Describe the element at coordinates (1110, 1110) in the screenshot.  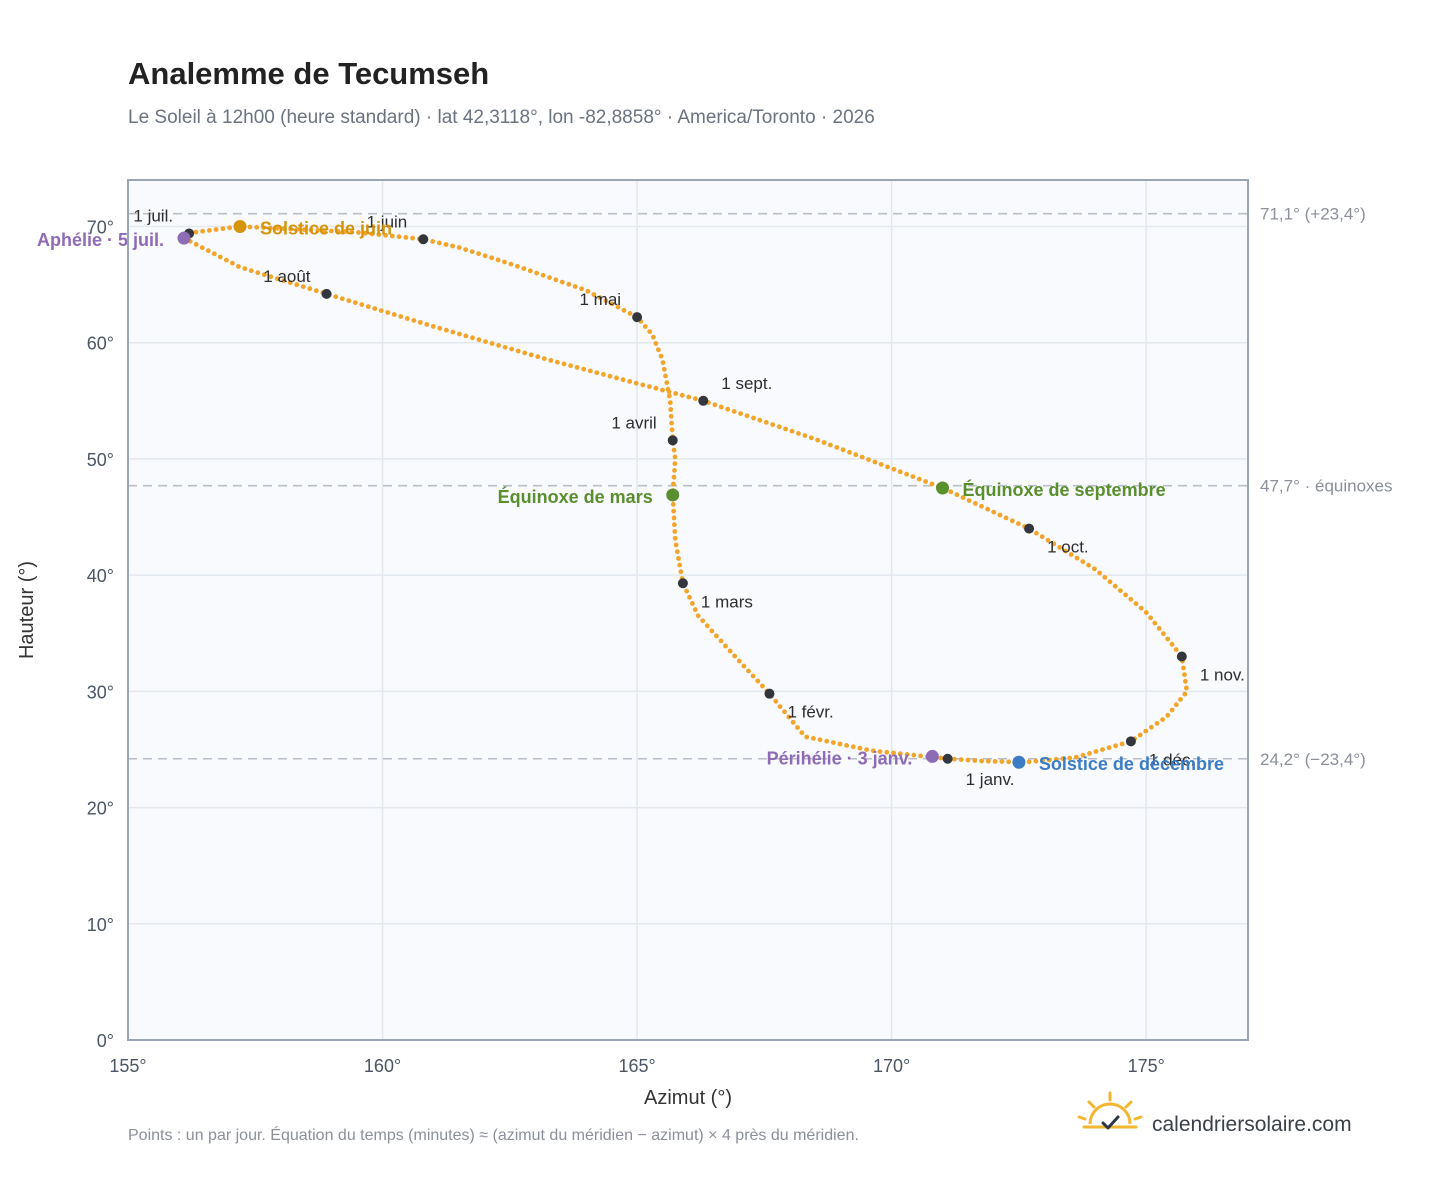
I see `sun-check-icon` at that location.